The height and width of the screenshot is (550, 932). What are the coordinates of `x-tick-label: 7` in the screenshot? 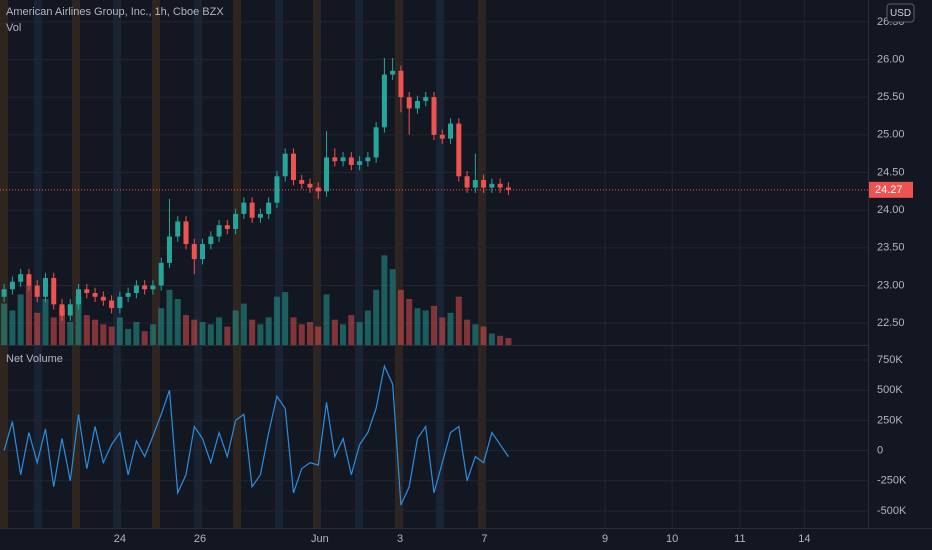 It's located at (484, 539).